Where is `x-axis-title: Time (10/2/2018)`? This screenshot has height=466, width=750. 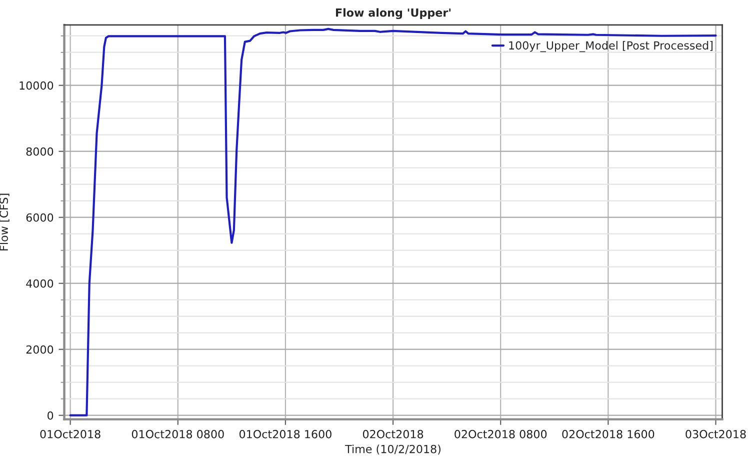
x-axis-title: Time (10/2/2018) is located at coordinates (392, 449).